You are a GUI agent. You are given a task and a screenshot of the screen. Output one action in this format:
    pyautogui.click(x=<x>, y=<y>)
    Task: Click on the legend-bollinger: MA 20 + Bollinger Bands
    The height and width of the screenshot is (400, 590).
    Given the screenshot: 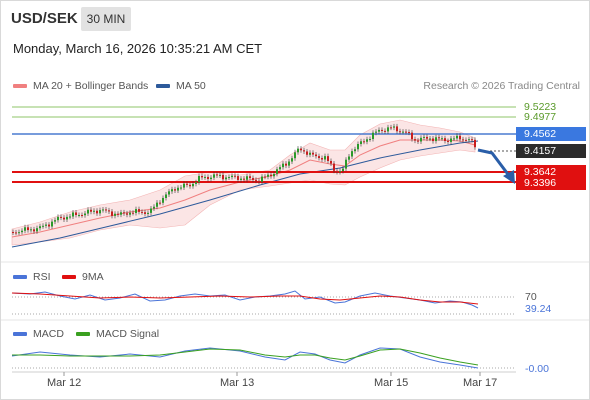 What is the action you would take?
    pyautogui.click(x=80, y=86)
    